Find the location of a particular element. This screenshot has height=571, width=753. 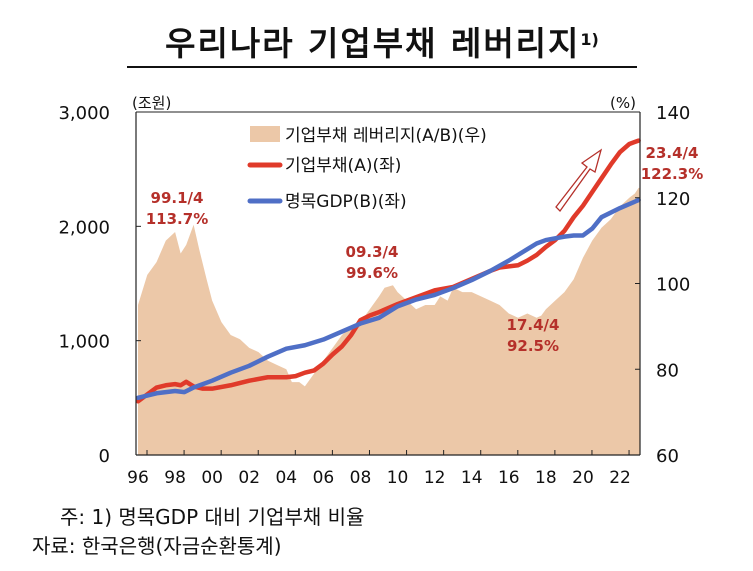

x-tick-label: 98 is located at coordinates (175, 478).